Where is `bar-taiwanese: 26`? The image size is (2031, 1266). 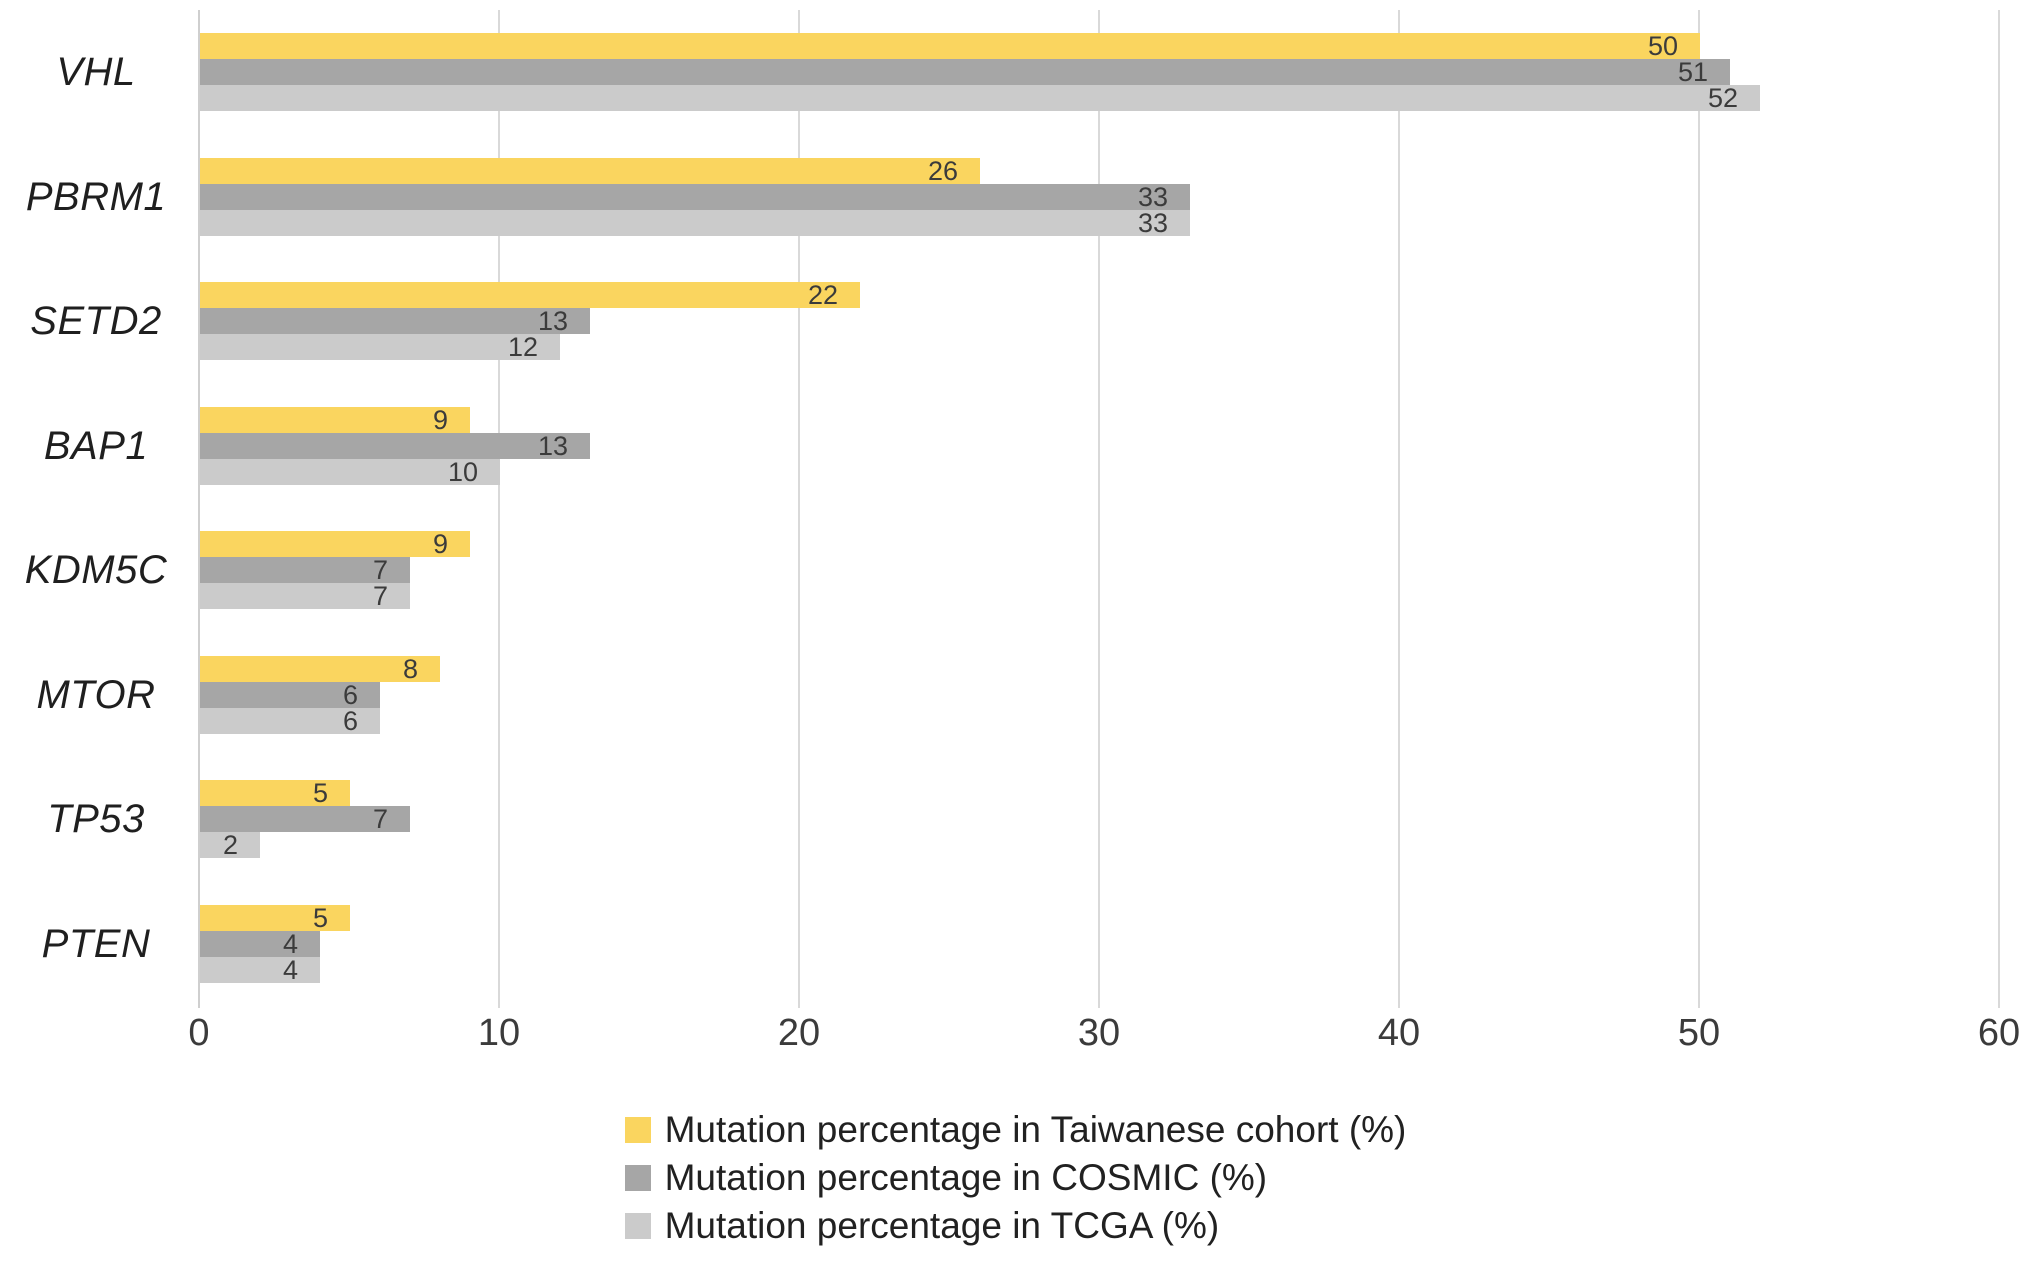 bar-taiwanese: 26 is located at coordinates (590, 171).